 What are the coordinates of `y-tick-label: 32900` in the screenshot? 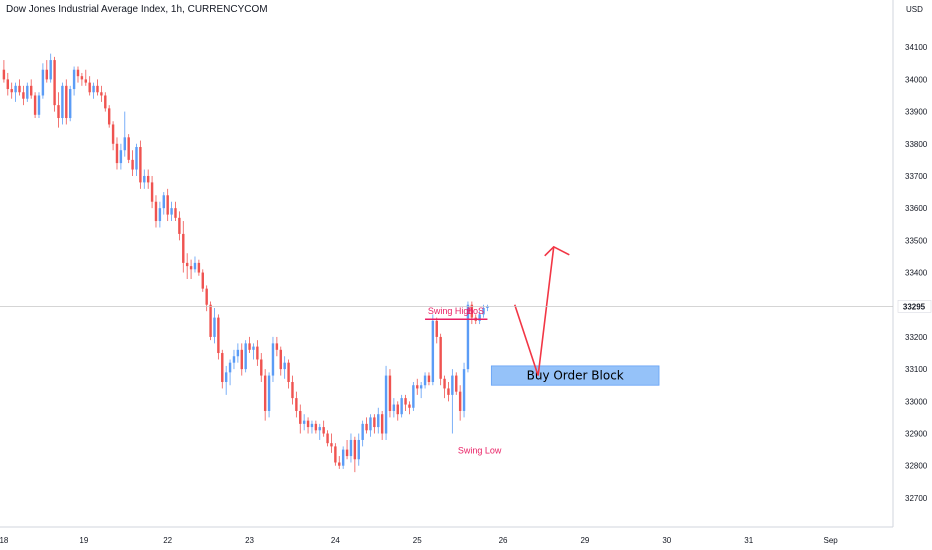 It's located at (916, 434).